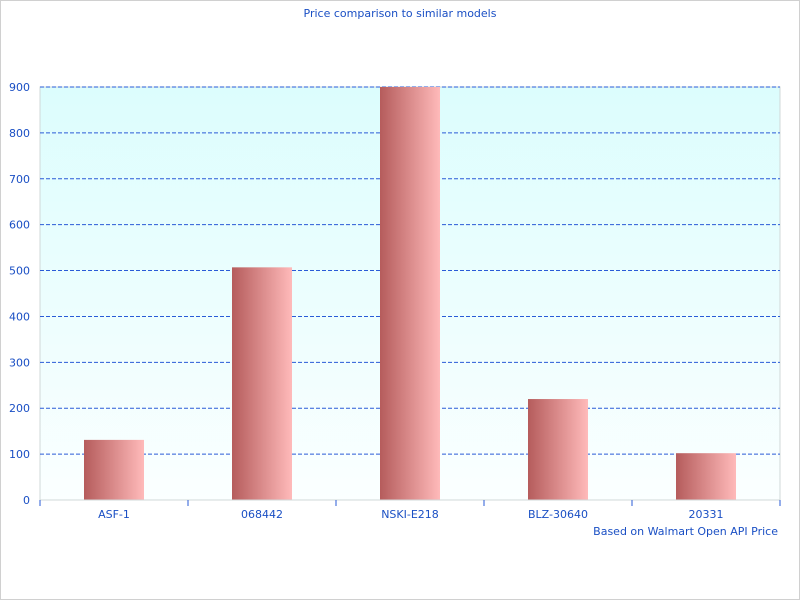 This screenshot has width=800, height=600. Describe the element at coordinates (558, 514) in the screenshot. I see `x-tick-label: BLZ-30640` at that location.